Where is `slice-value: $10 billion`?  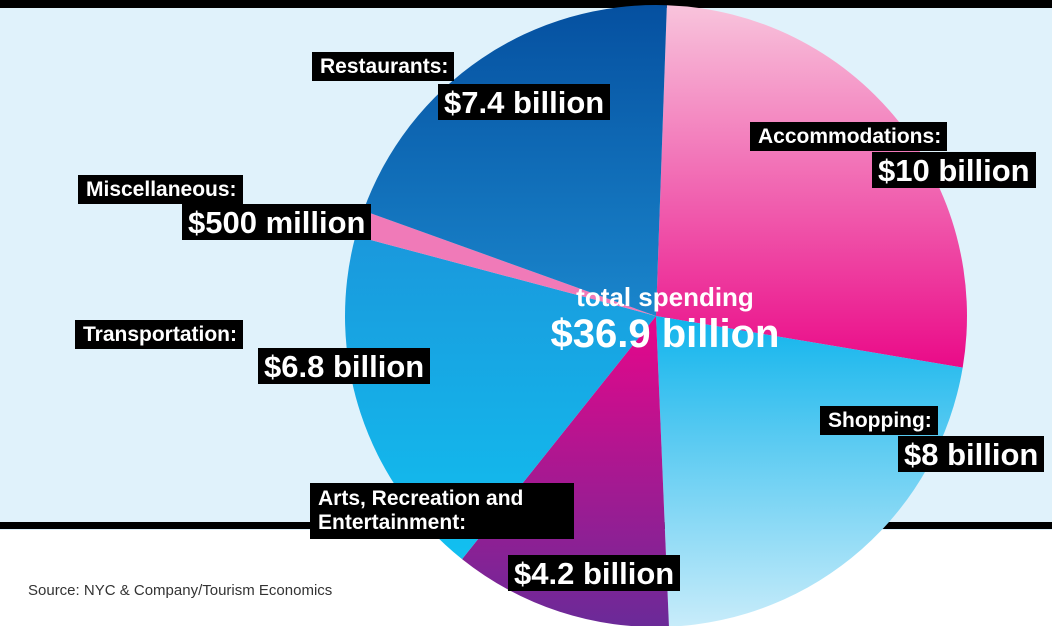 slice-value: $10 billion is located at coordinates (954, 170).